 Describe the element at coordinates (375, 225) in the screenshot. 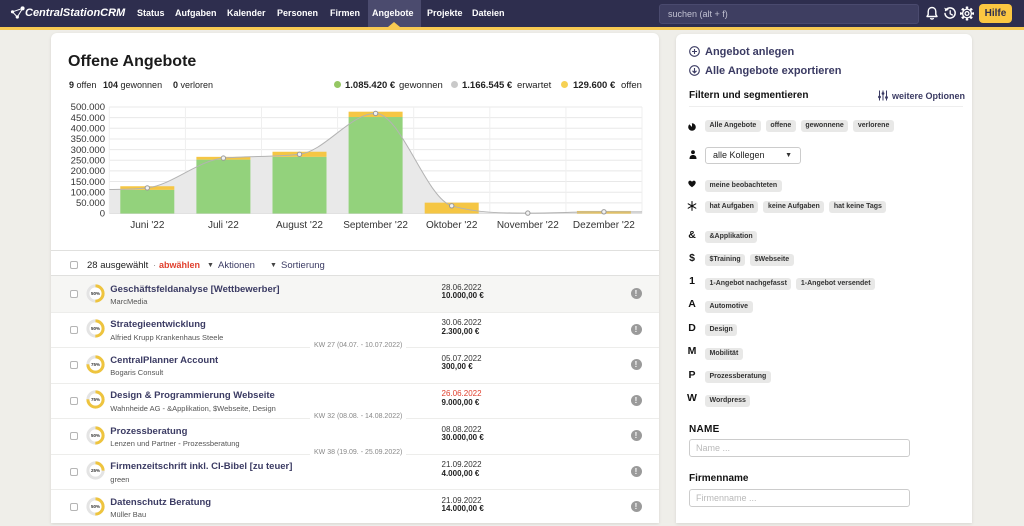

I see `svg-text: September '22` at that location.